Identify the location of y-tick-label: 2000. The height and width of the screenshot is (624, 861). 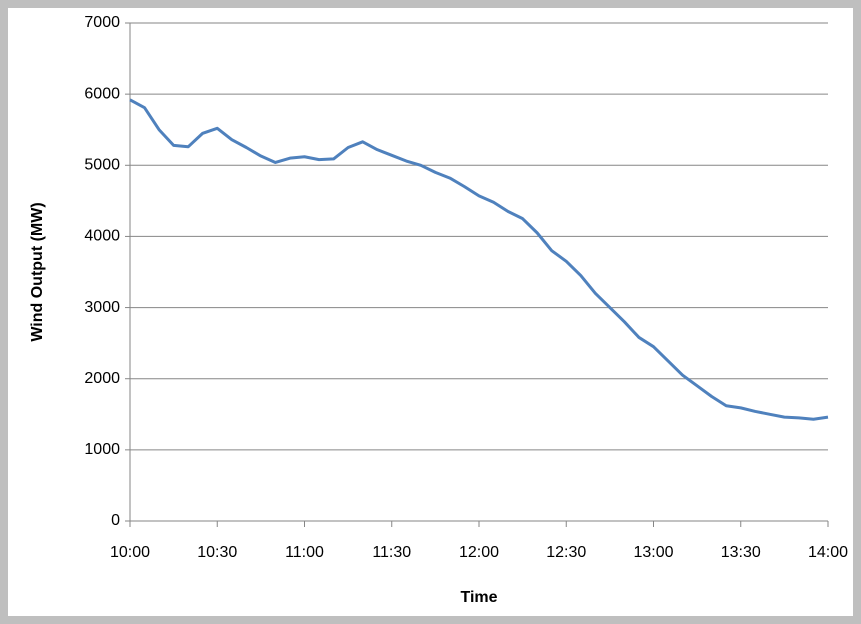
(102, 378).